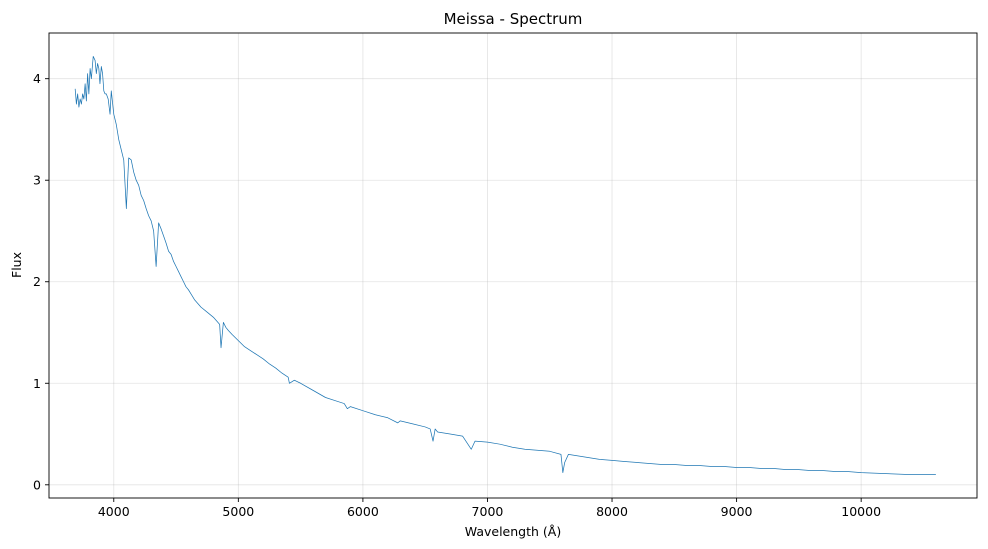 This screenshot has height=549, width=988. What do you see at coordinates (114, 511) in the screenshot?
I see `x-tick-label: 4000` at bounding box center [114, 511].